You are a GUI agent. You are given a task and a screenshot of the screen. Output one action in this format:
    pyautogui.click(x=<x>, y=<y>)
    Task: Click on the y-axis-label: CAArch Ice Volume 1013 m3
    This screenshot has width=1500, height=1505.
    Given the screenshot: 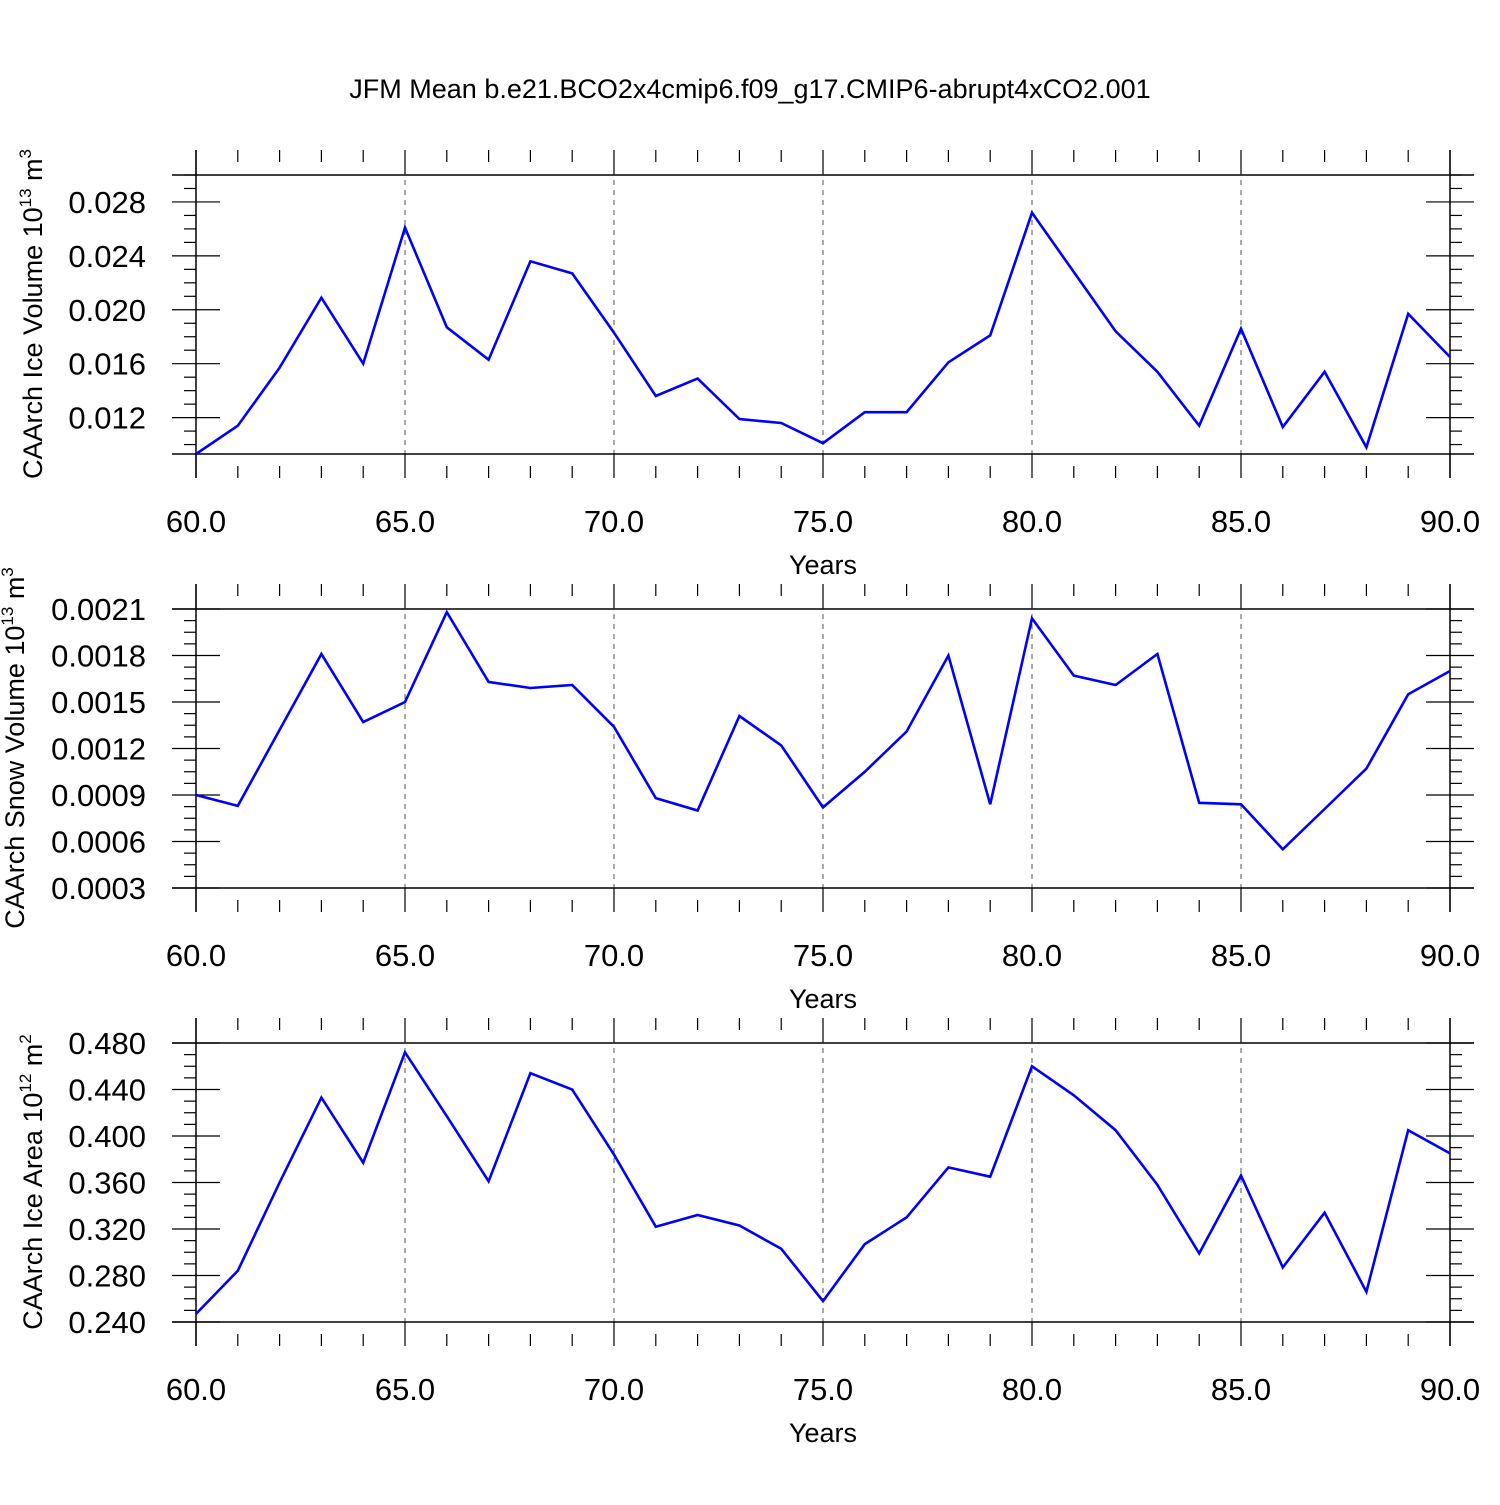 What is the action you would take?
    pyautogui.click(x=32, y=314)
    